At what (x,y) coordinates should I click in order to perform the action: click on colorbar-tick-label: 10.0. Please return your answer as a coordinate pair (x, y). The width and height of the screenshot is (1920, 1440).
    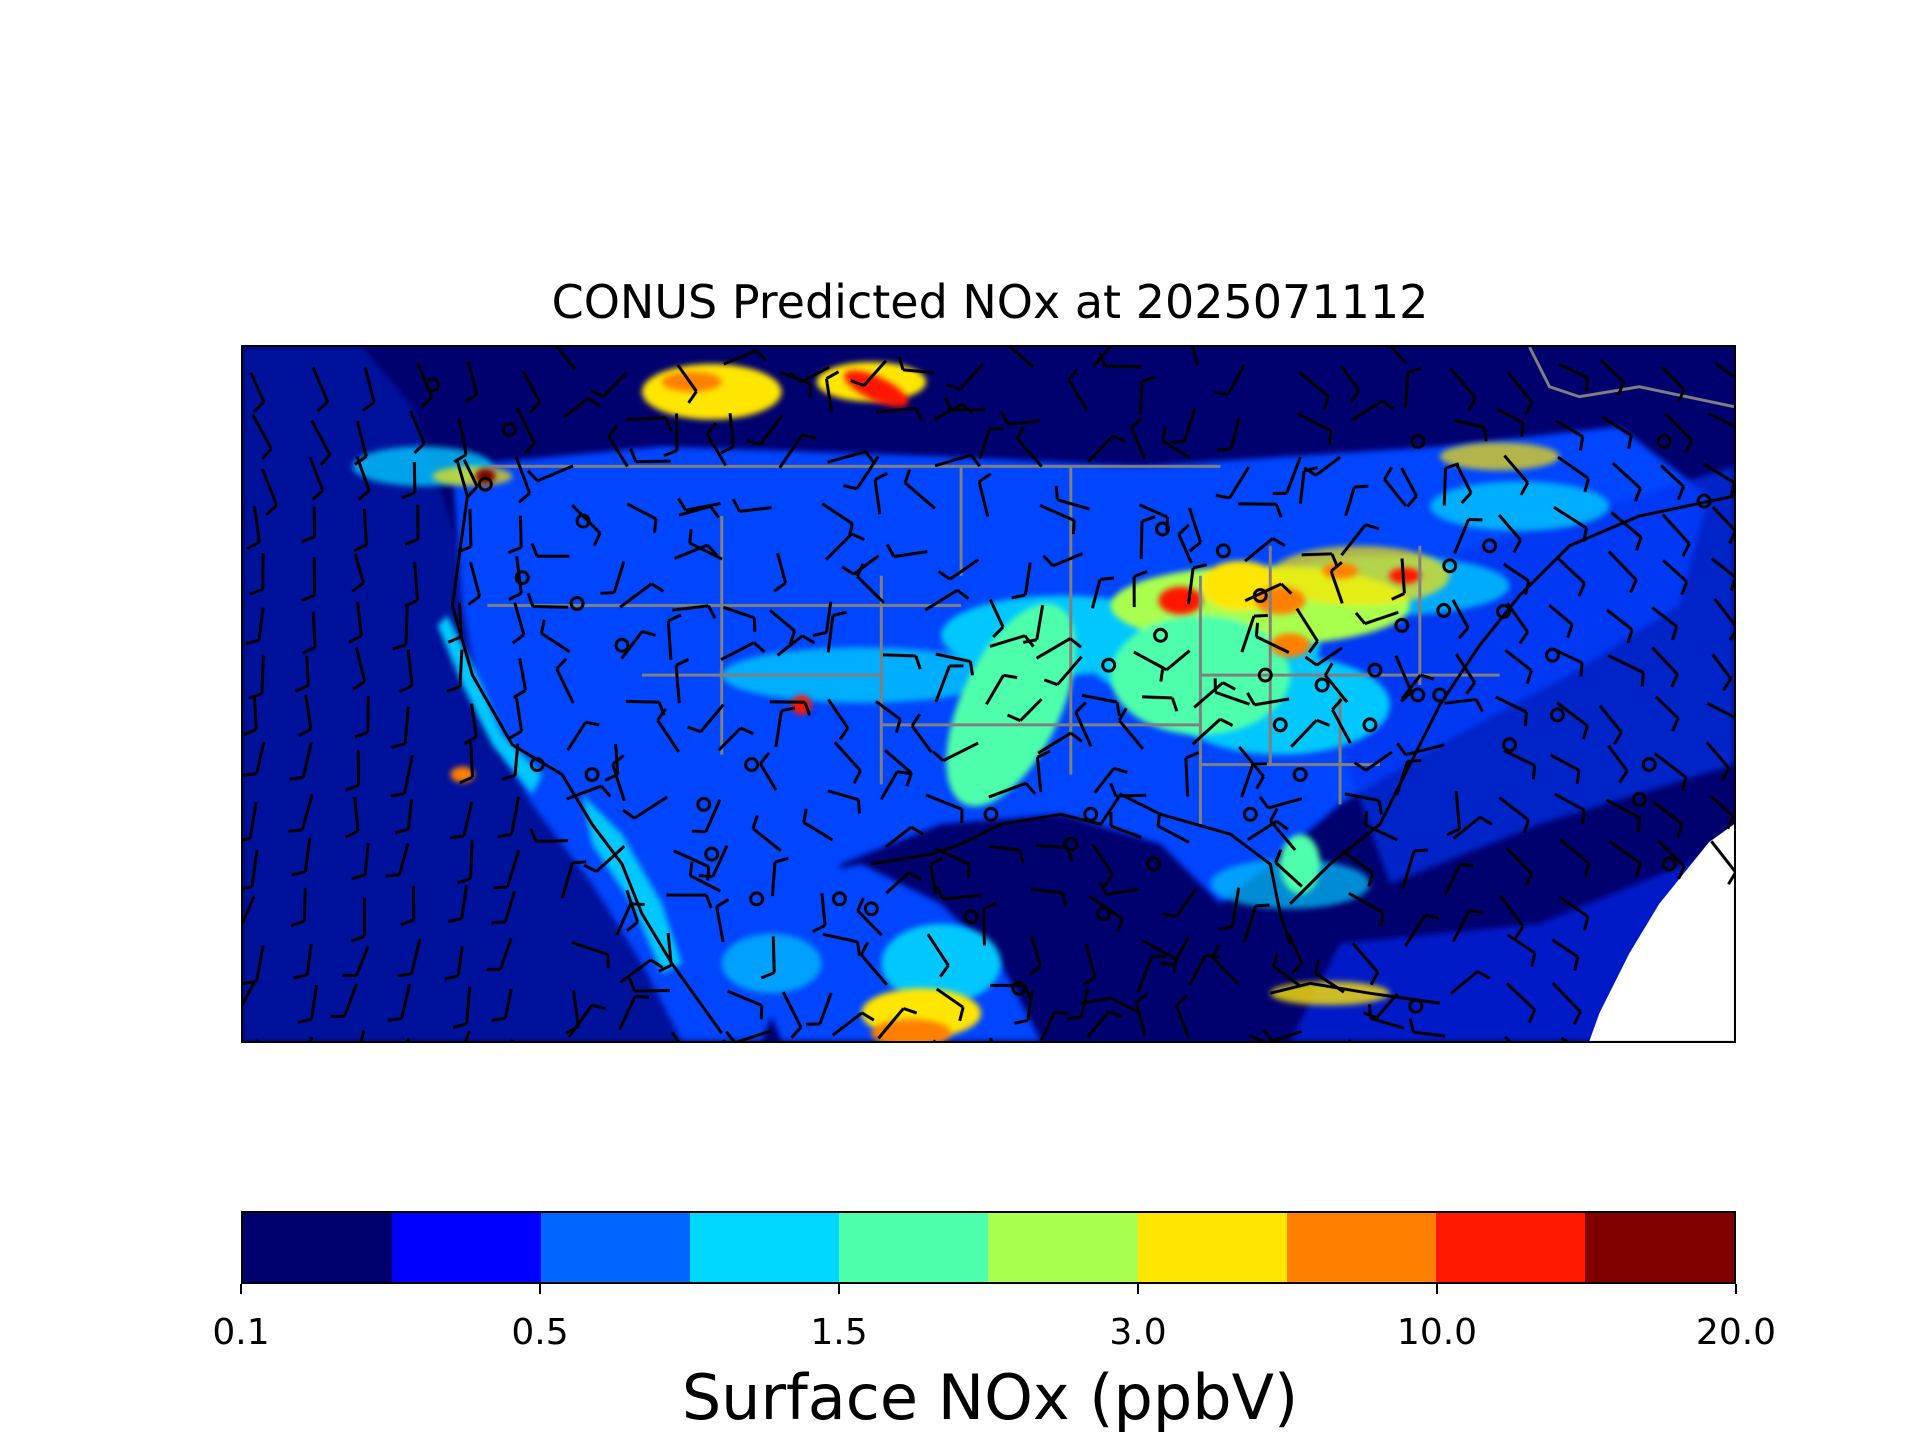
    Looking at the image, I should click on (1437, 1332).